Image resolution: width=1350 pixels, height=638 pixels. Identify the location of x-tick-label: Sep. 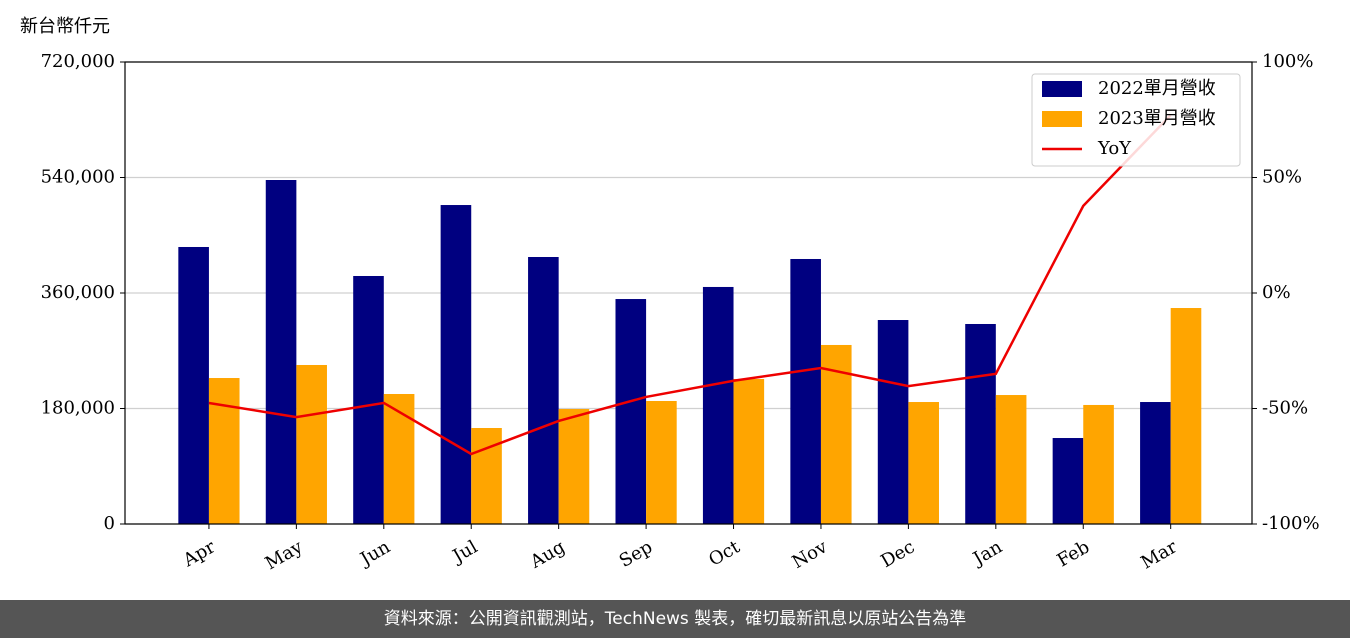
(636, 553).